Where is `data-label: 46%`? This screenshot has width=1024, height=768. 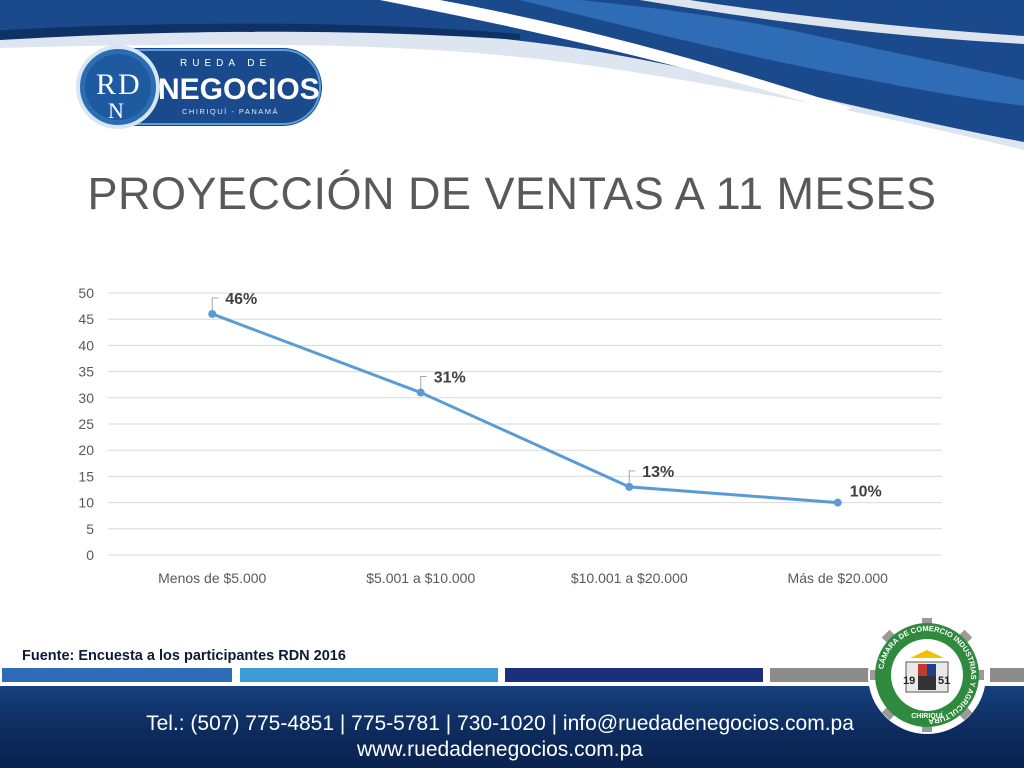 data-label: 46% is located at coordinates (241, 299).